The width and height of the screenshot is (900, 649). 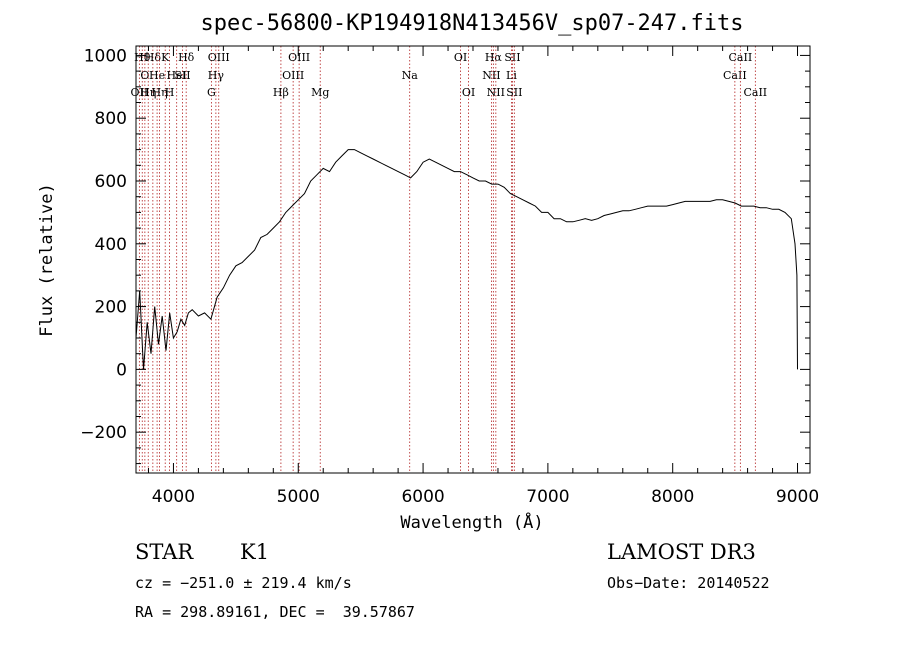 I want to click on x-axis-label: Wavelength (Å), so click(x=471, y=522).